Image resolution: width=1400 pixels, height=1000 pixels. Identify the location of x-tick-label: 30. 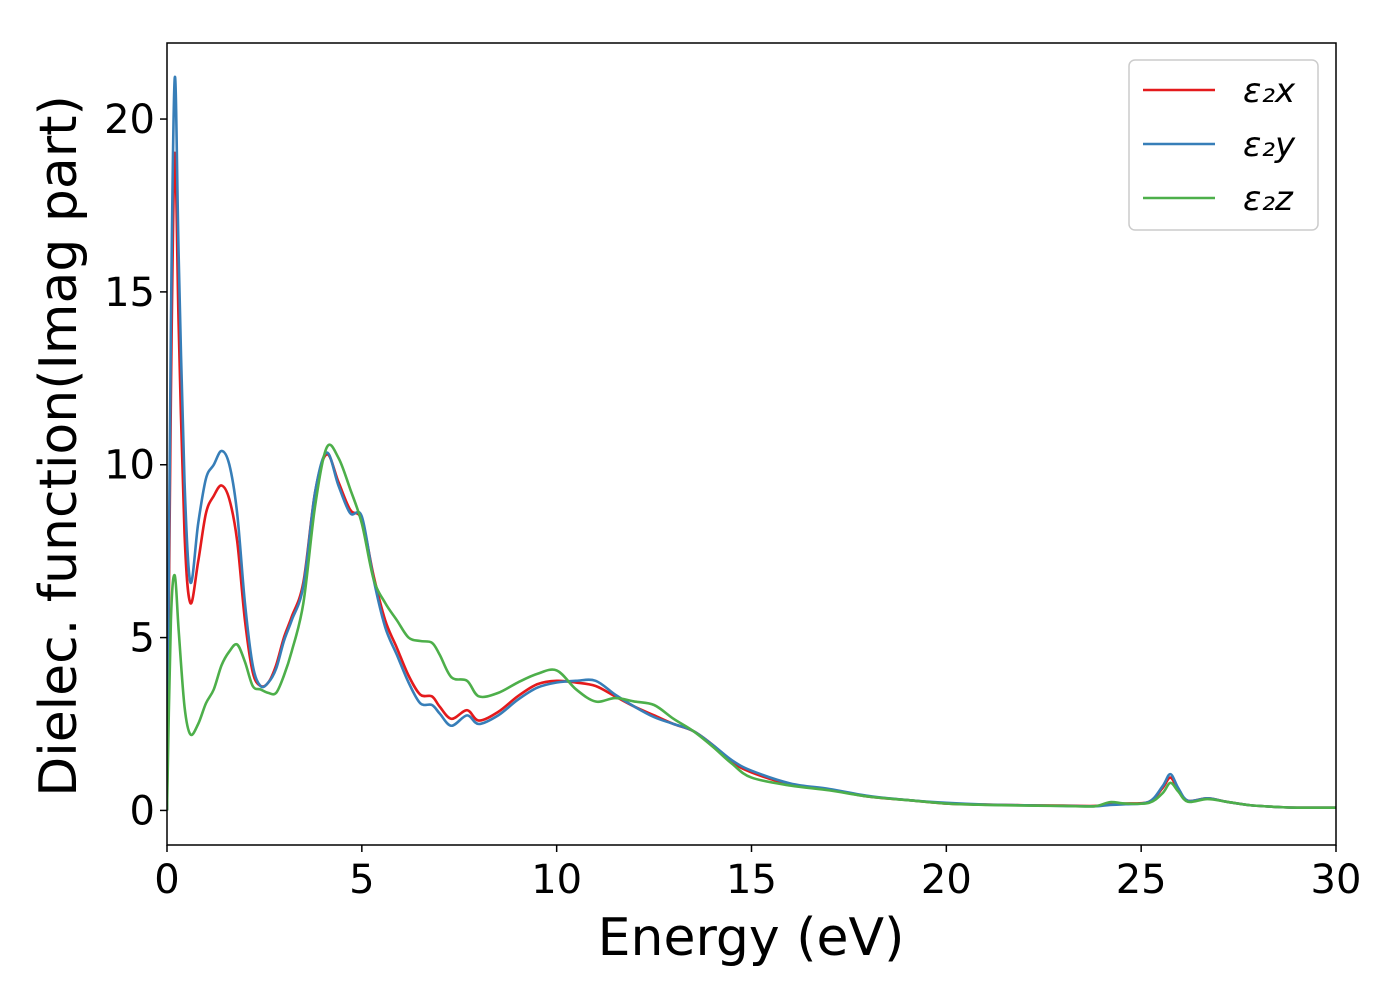
(1336, 880).